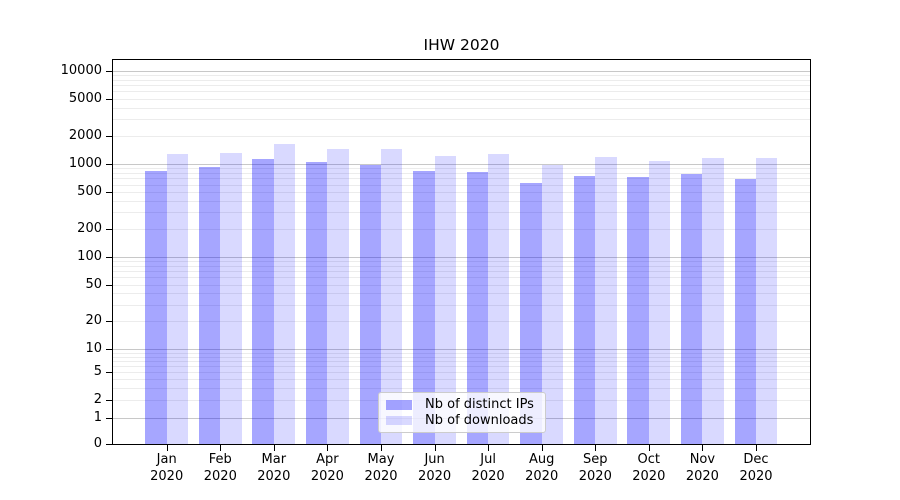 This screenshot has height=500, width=900. I want to click on x-tick-month: Jul, so click(488, 459).